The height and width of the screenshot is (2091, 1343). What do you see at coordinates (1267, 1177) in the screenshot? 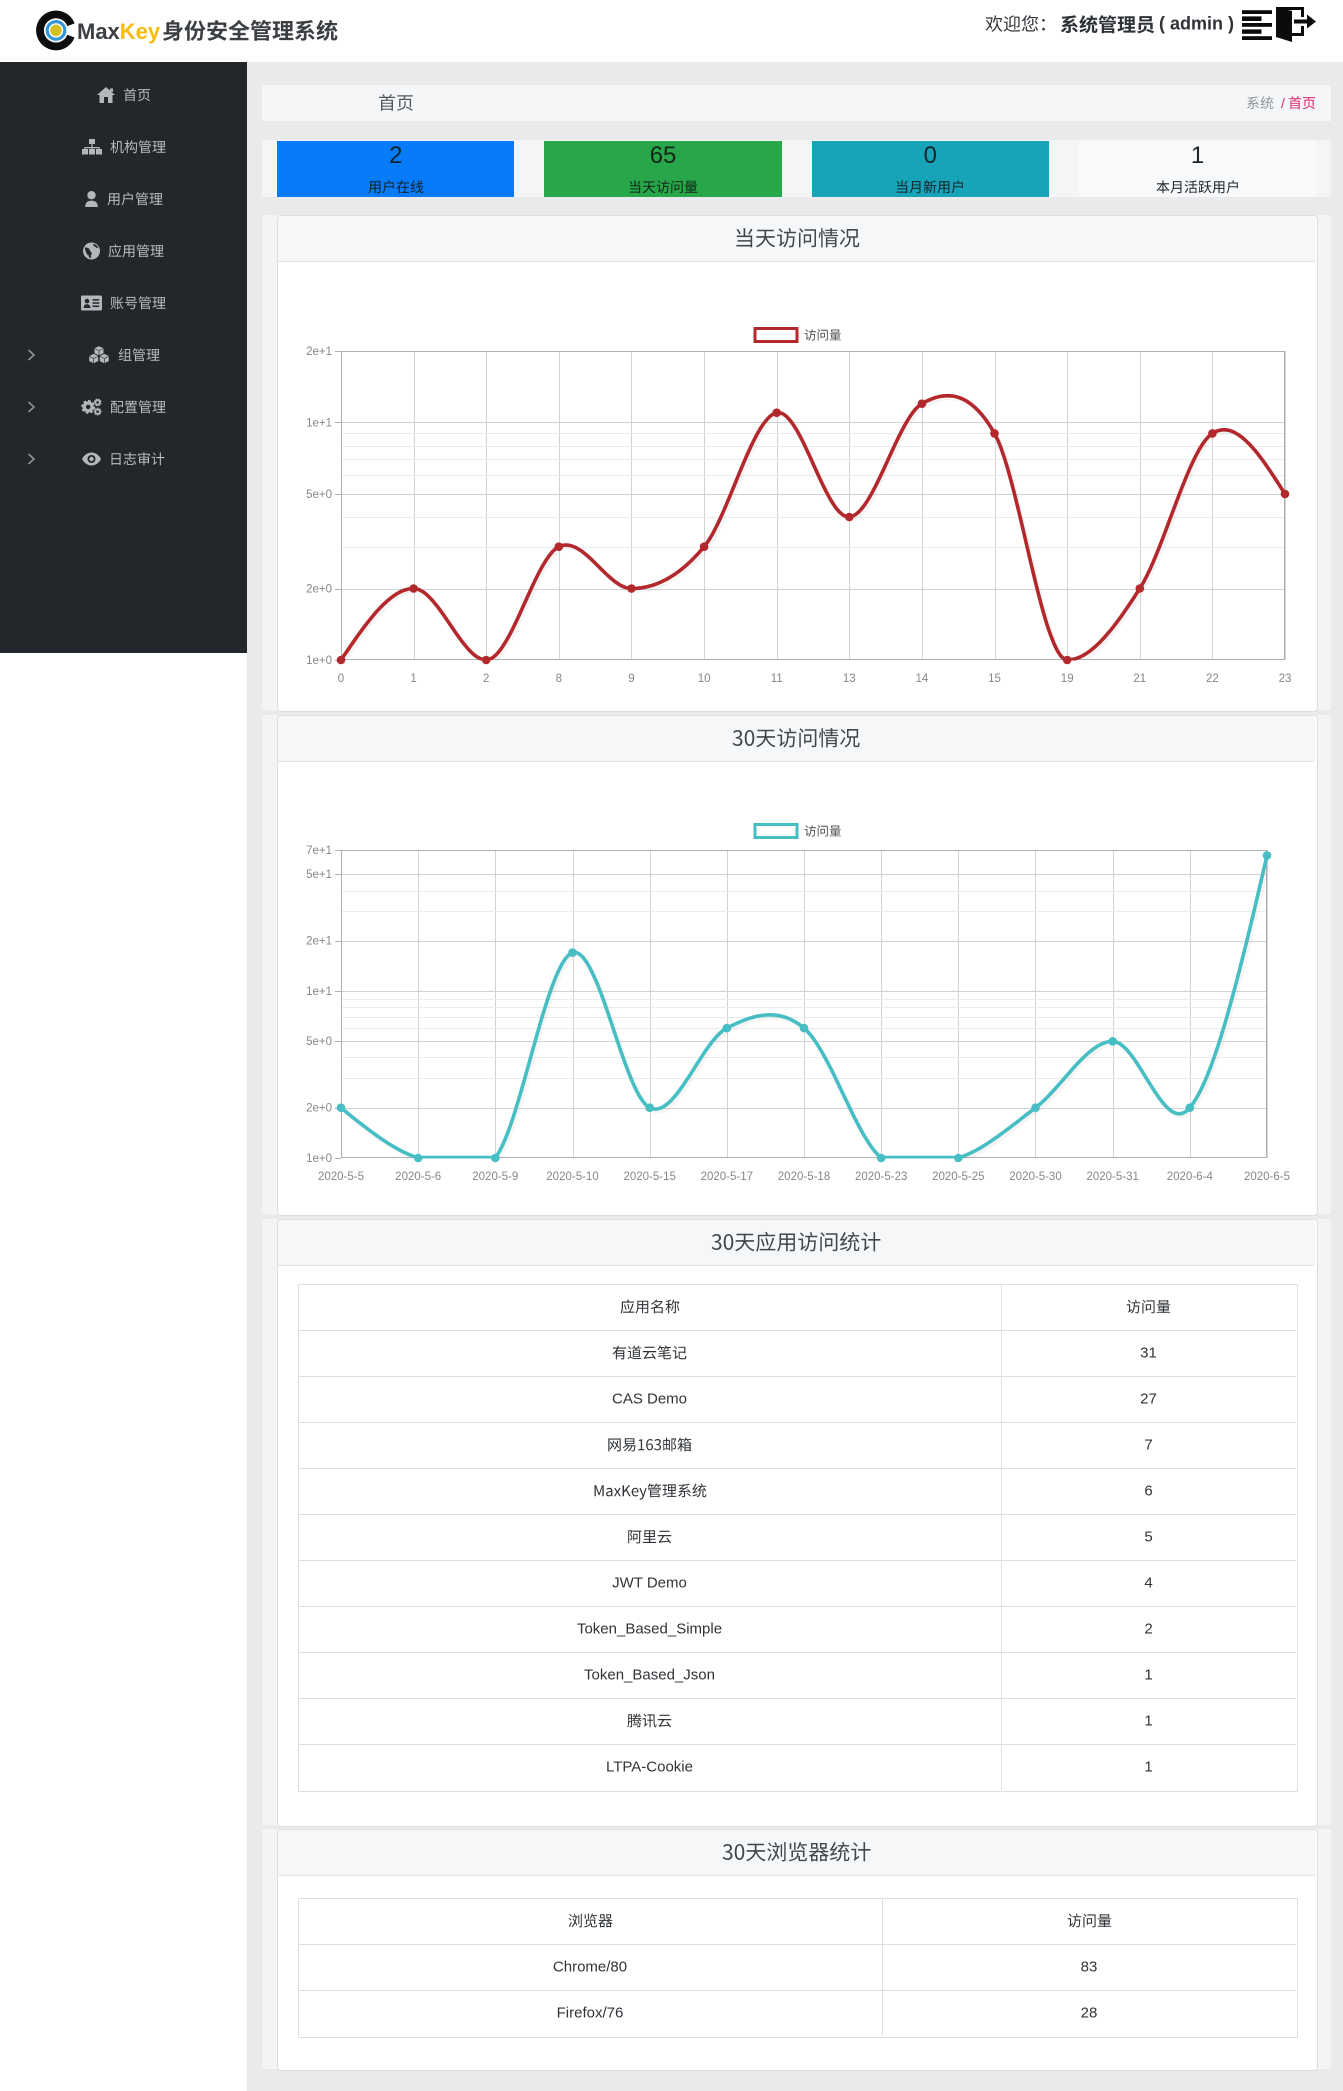
I see `svg-text: 2020-6-5` at bounding box center [1267, 1177].